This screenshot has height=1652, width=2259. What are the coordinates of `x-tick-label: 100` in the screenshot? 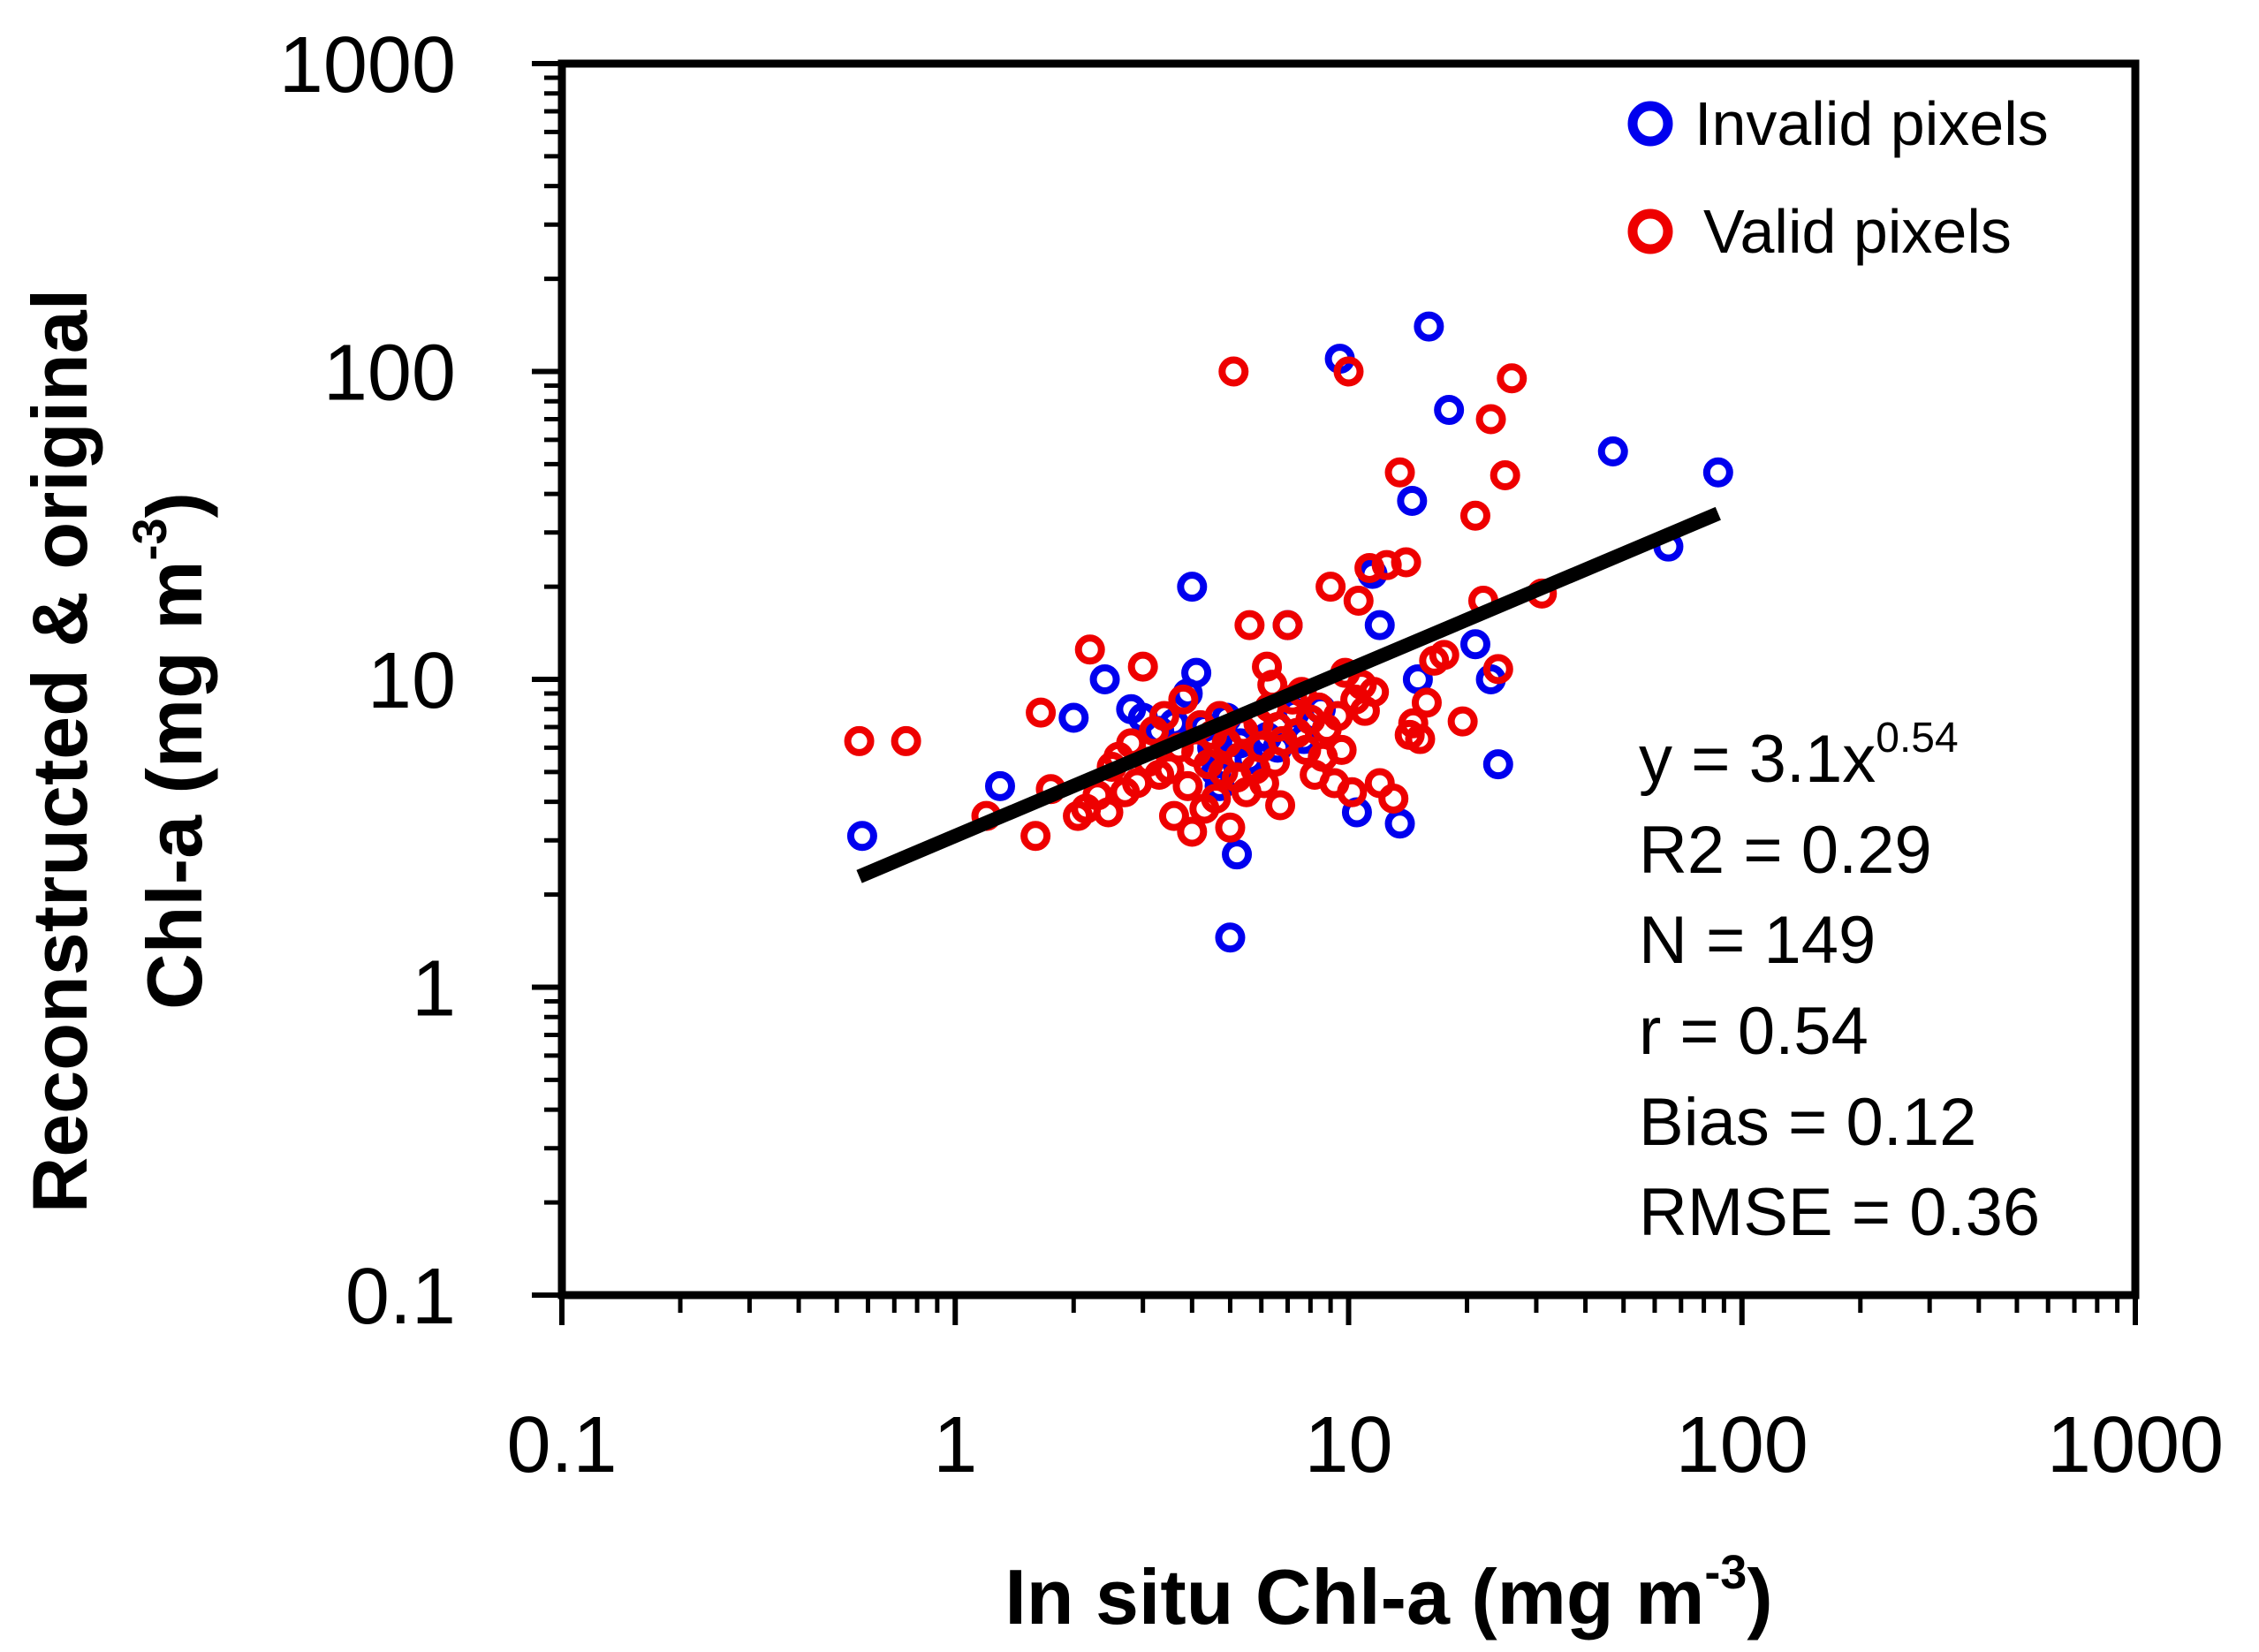 It's located at (1742, 1445).